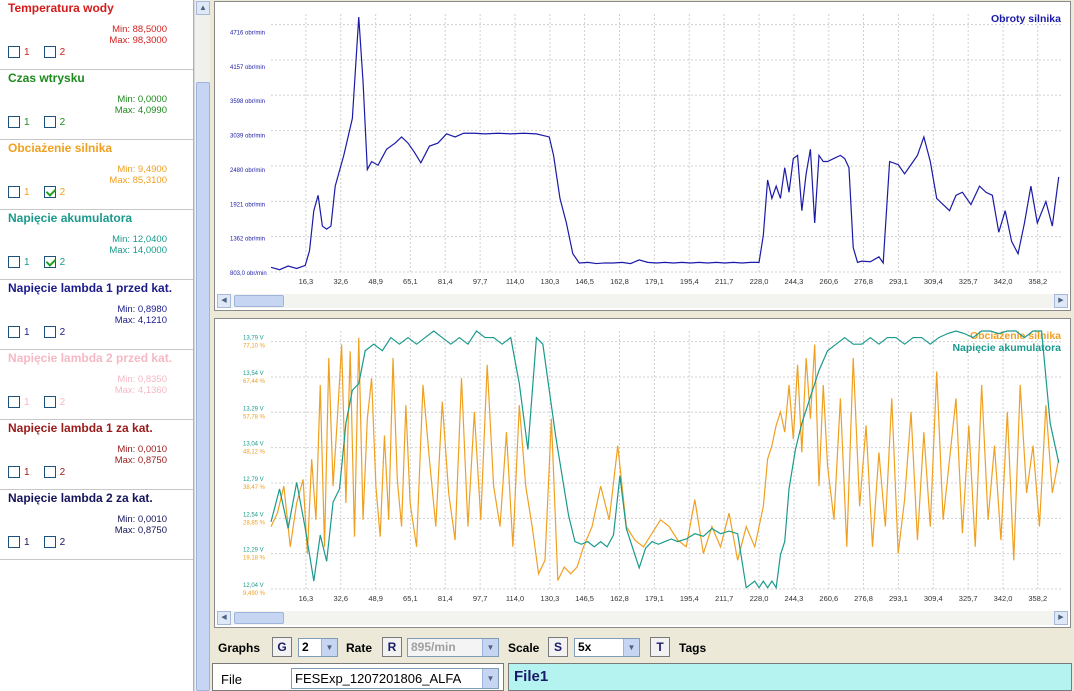 The height and width of the screenshot is (691, 1074). I want to click on x-tick-label: 16,3, so click(306, 281).